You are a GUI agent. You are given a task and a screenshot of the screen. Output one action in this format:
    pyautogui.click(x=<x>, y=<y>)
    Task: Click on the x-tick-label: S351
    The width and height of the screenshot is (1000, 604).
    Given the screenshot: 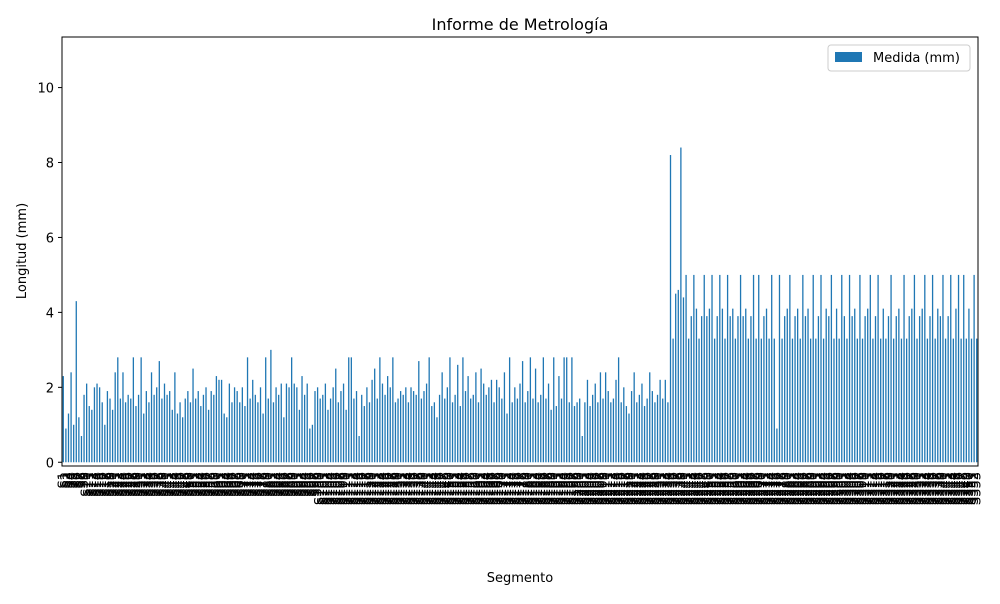 What is the action you would take?
    pyautogui.click(x=972, y=488)
    